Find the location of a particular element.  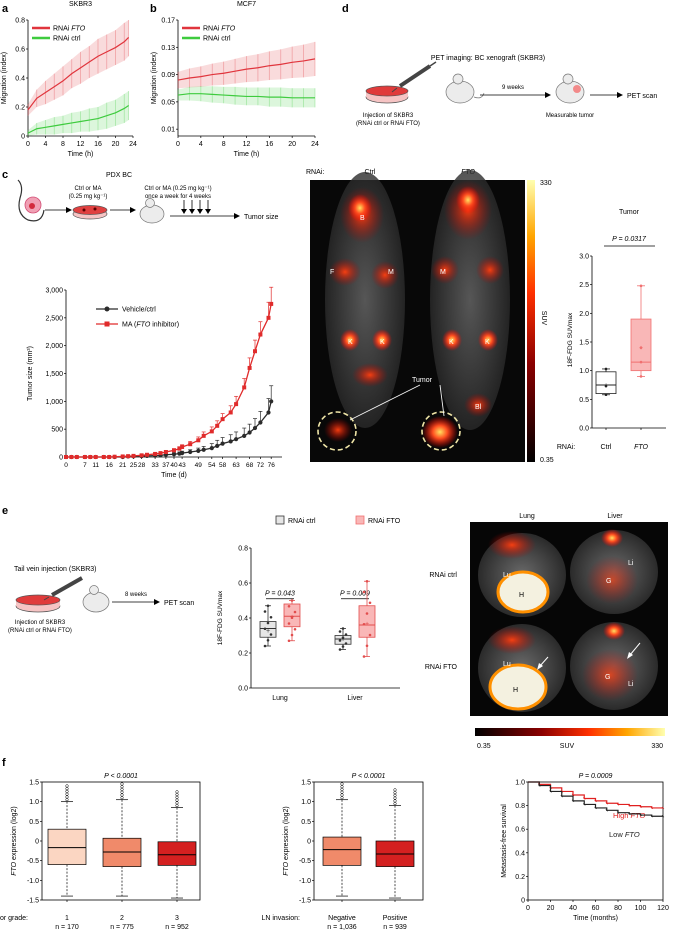

y-tick-label: 2.0 is located at coordinates (584, 314).